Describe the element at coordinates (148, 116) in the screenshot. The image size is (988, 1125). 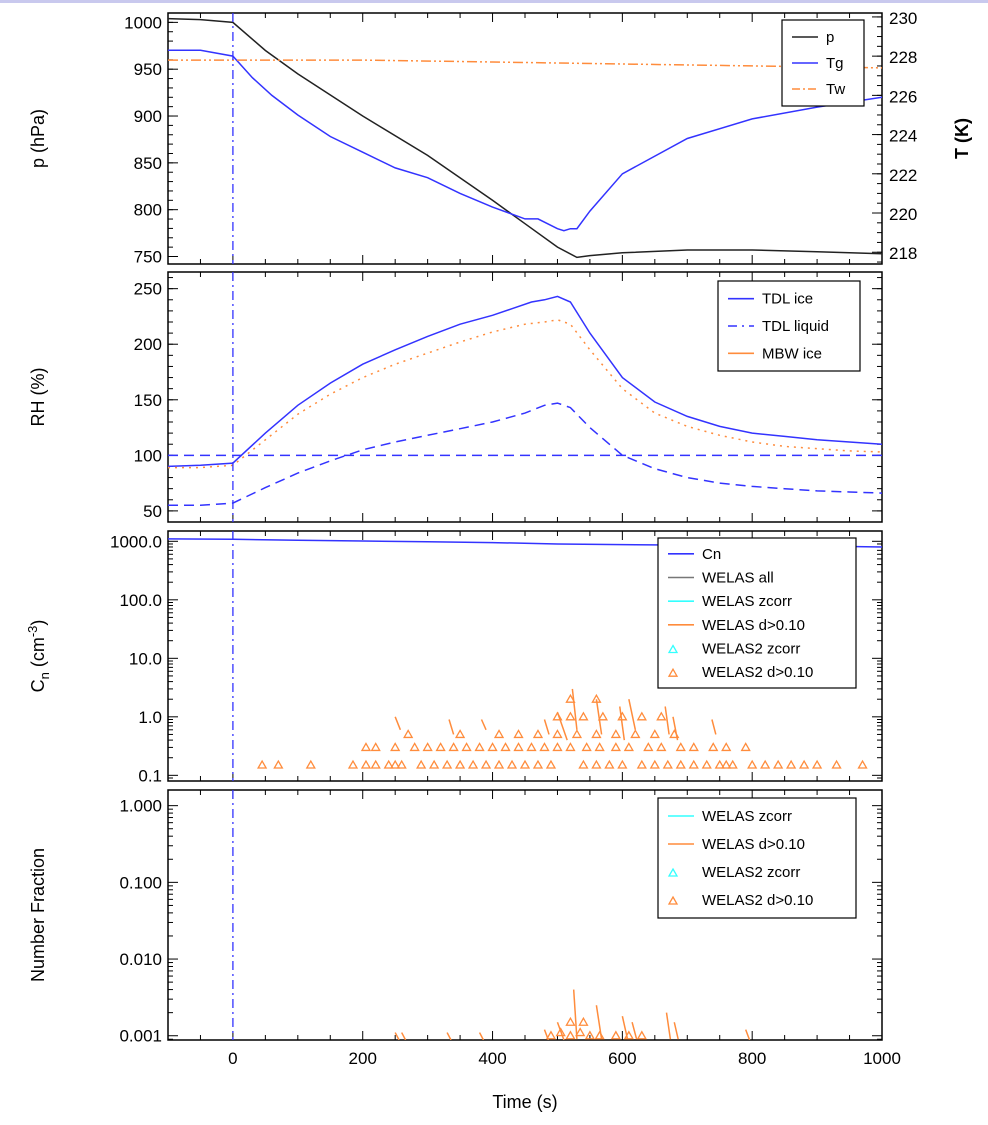
I see `y-tick-label: 900` at that location.